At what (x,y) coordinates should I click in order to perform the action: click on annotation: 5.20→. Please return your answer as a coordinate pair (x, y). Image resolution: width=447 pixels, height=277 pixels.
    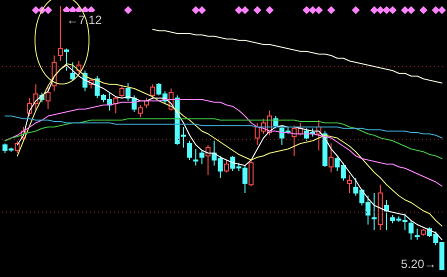
    Looking at the image, I should click on (418, 264).